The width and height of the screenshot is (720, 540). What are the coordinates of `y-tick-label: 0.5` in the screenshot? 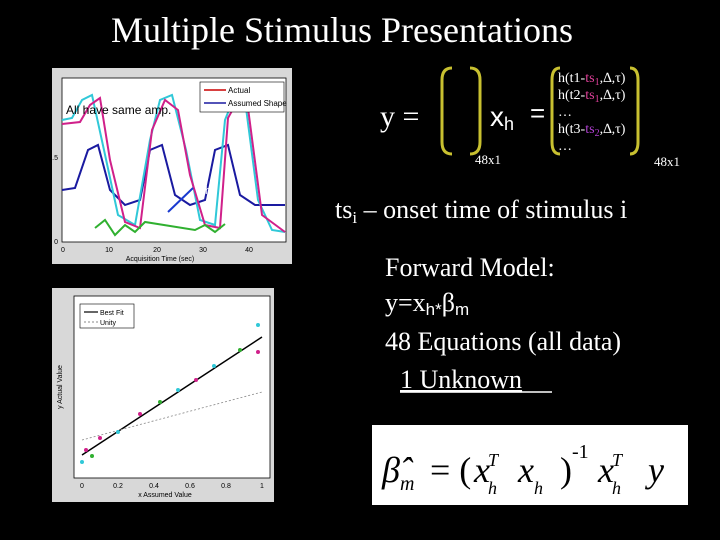 It's located at (53, 158).